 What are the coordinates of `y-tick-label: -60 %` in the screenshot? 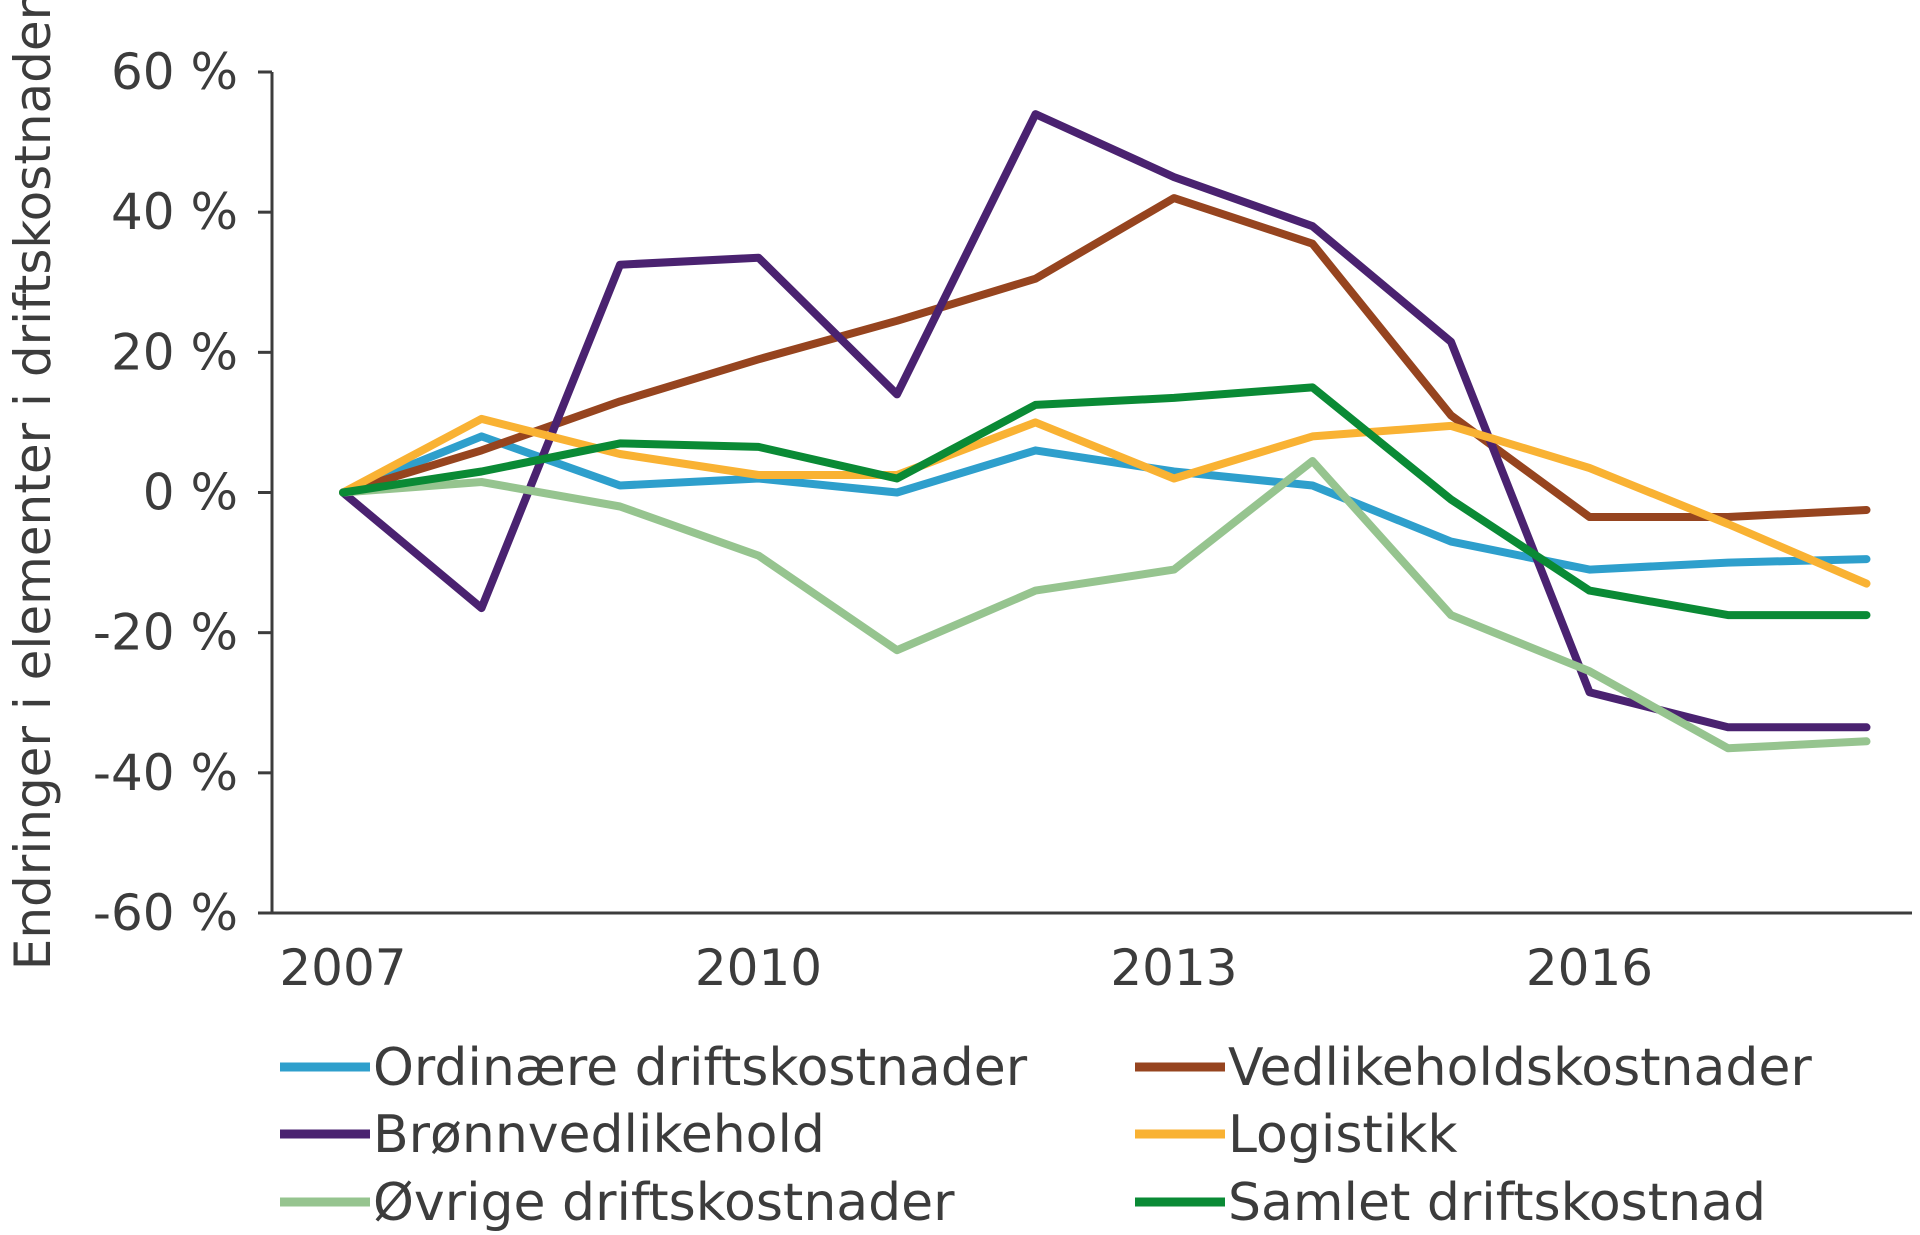 It's located at (165, 913).